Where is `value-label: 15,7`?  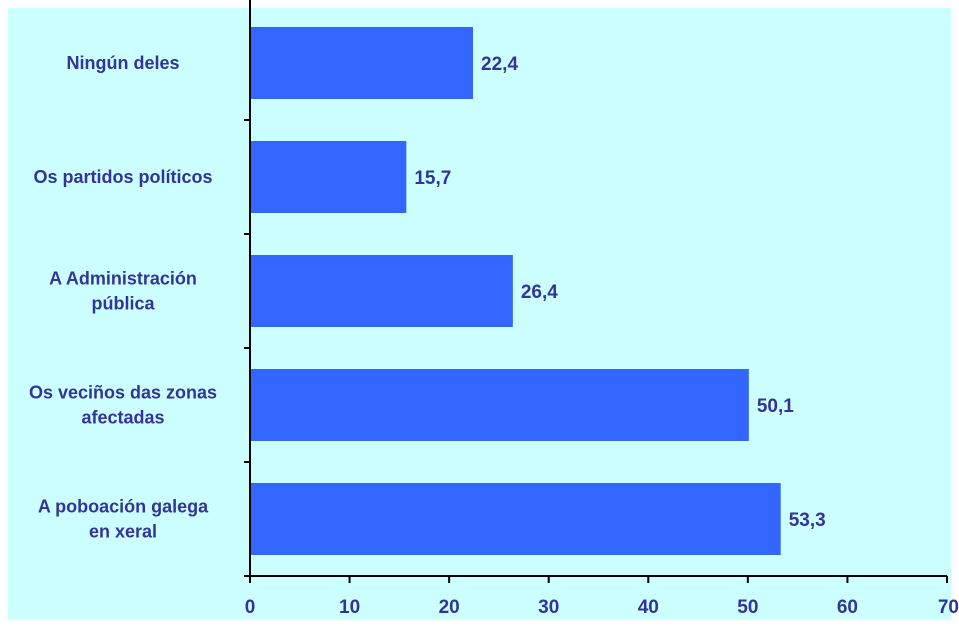 value-label: 15,7 is located at coordinates (432, 178).